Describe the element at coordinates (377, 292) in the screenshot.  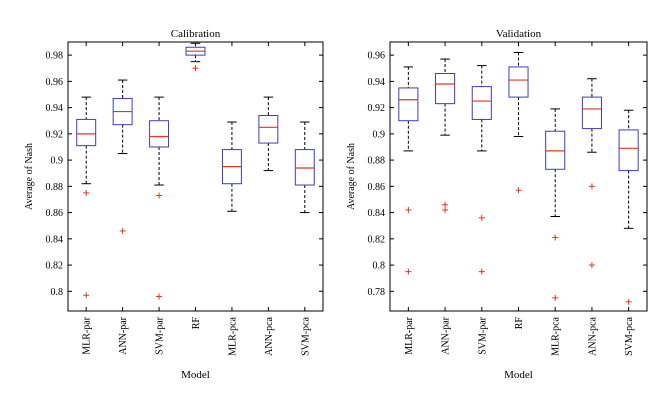
I see `y-tick-label: 0.78` at that location.